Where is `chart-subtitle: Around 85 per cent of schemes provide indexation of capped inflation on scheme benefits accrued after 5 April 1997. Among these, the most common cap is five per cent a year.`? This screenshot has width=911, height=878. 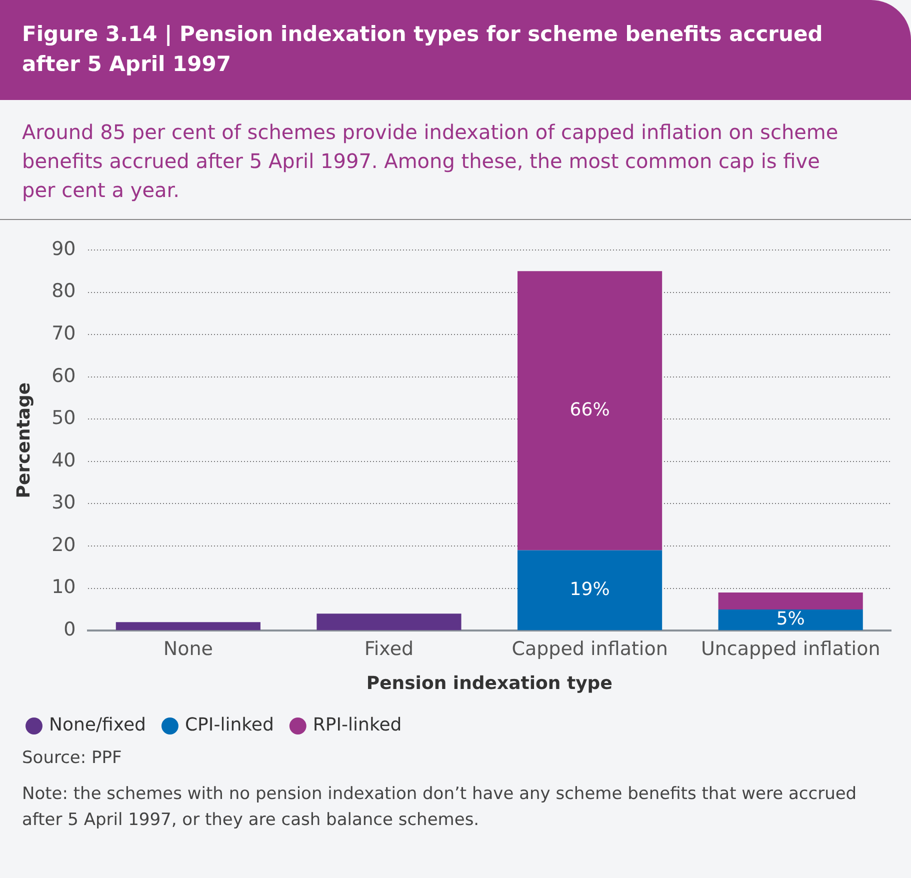
chart-subtitle: Around 85 per cent of schemes provide indexation of capped inflation on scheme benefits accrued after 5 April 1997. Among these, the most common cap is five per cent a year. is located at coordinates (455, 160).